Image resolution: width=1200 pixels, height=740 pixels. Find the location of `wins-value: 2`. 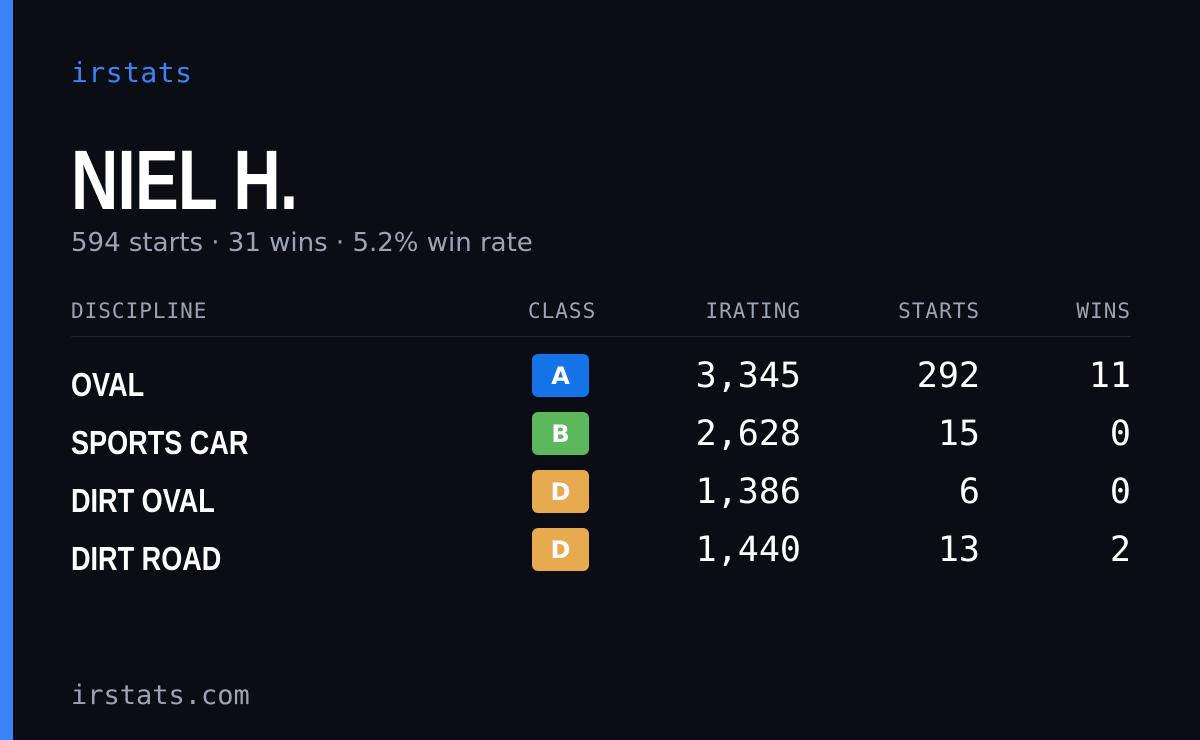

wins-value: 2 is located at coordinates (1120, 550).